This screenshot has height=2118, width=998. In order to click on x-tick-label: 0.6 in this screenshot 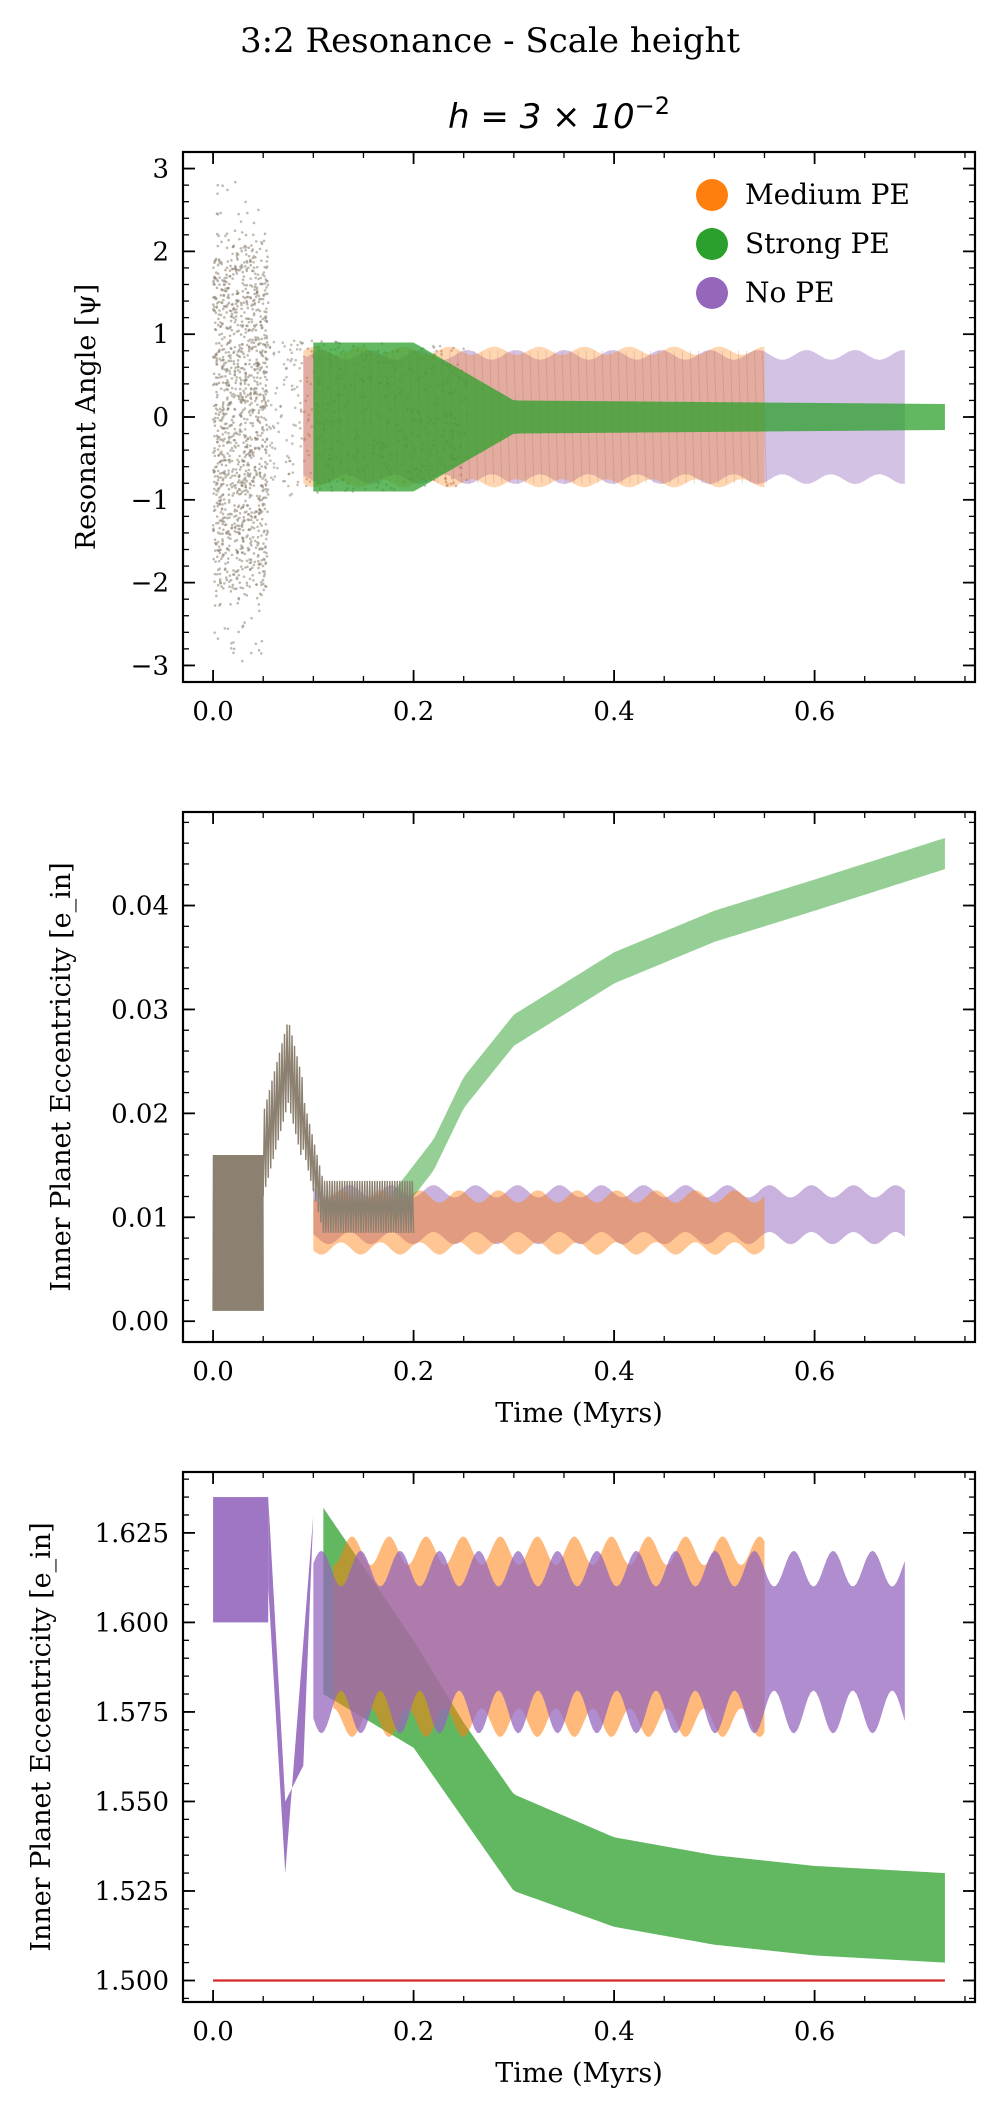, I will do `click(814, 2032)`.